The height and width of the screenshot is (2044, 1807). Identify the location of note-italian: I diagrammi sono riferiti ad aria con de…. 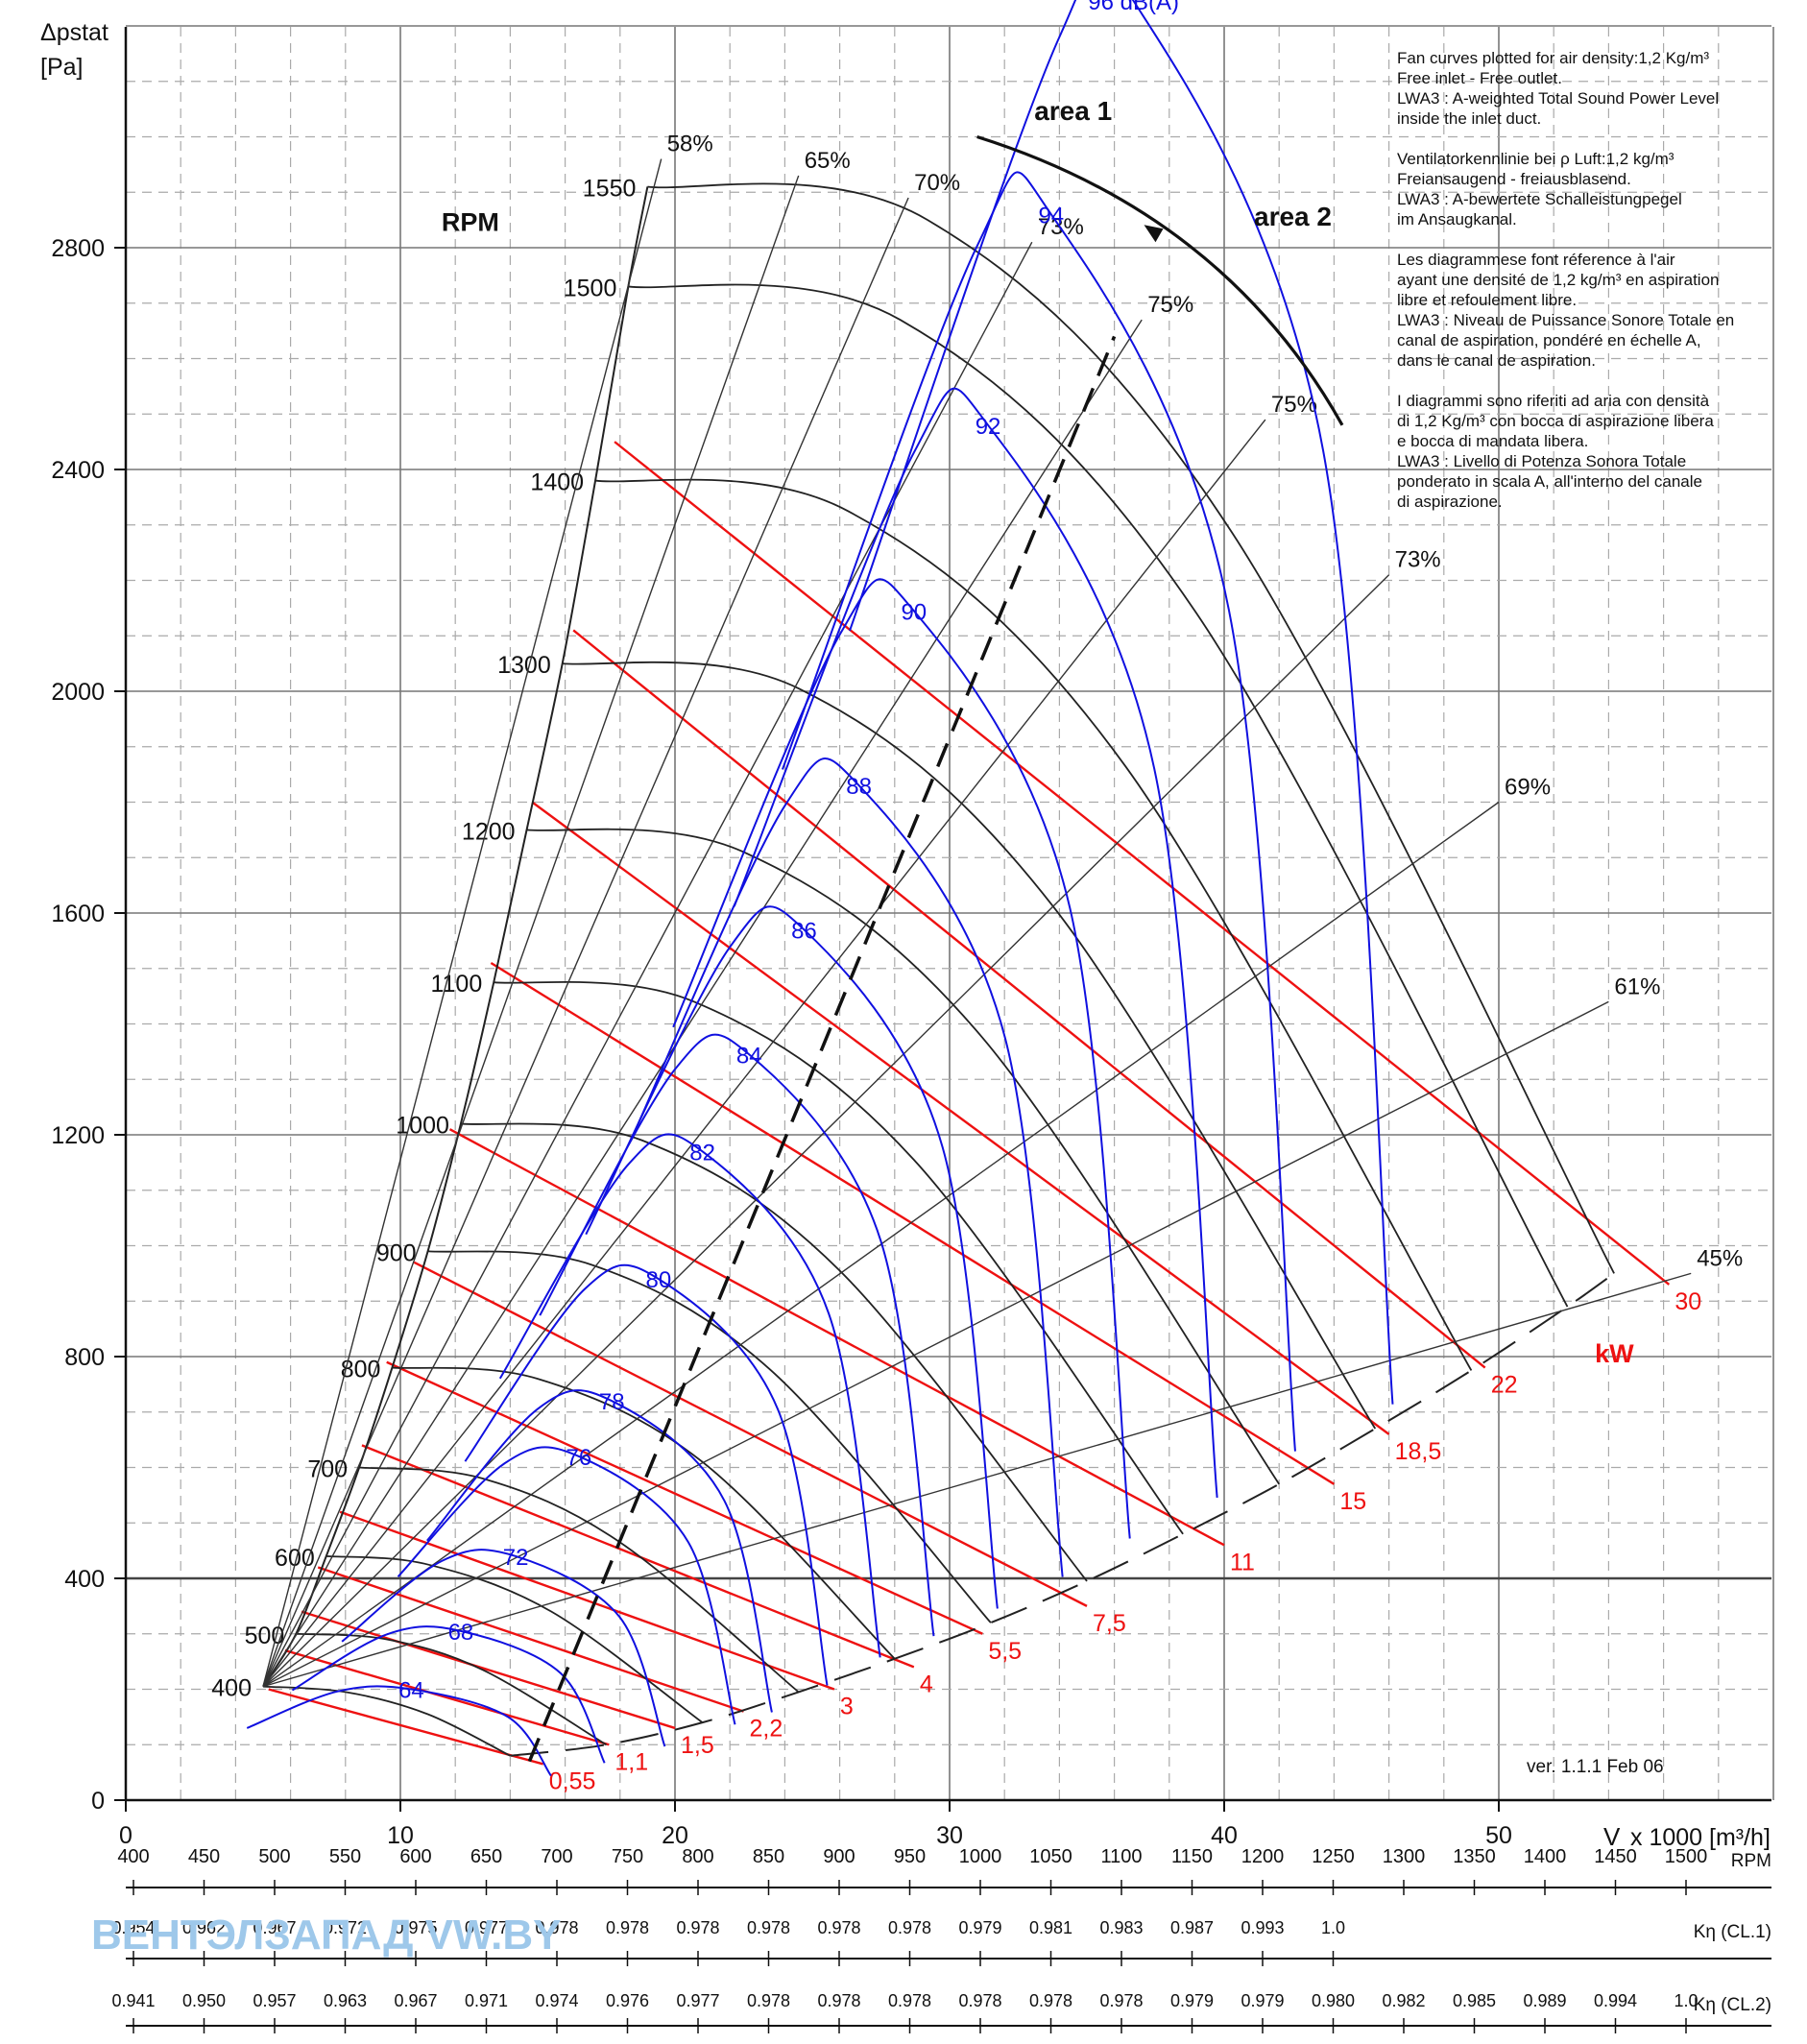
(1555, 451).